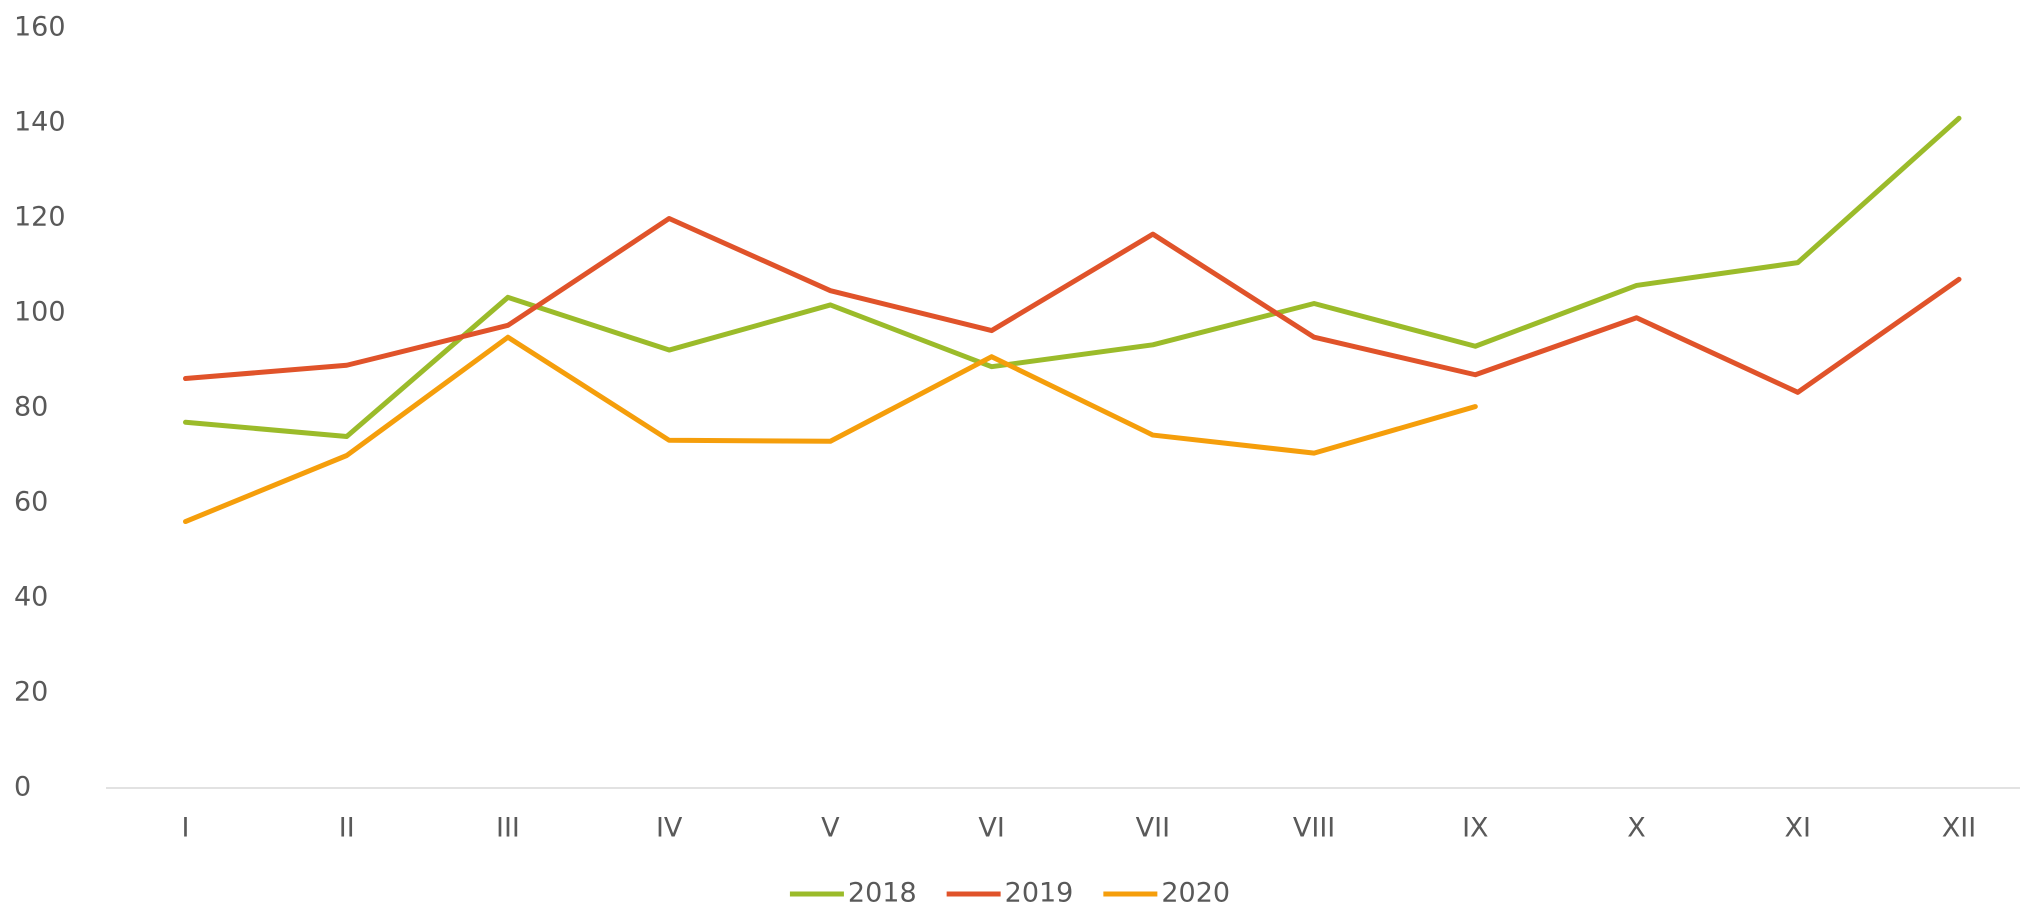 Image resolution: width=2020 pixels, height=914 pixels. What do you see at coordinates (40, 27) in the screenshot?
I see `y-tick-label: 160` at bounding box center [40, 27].